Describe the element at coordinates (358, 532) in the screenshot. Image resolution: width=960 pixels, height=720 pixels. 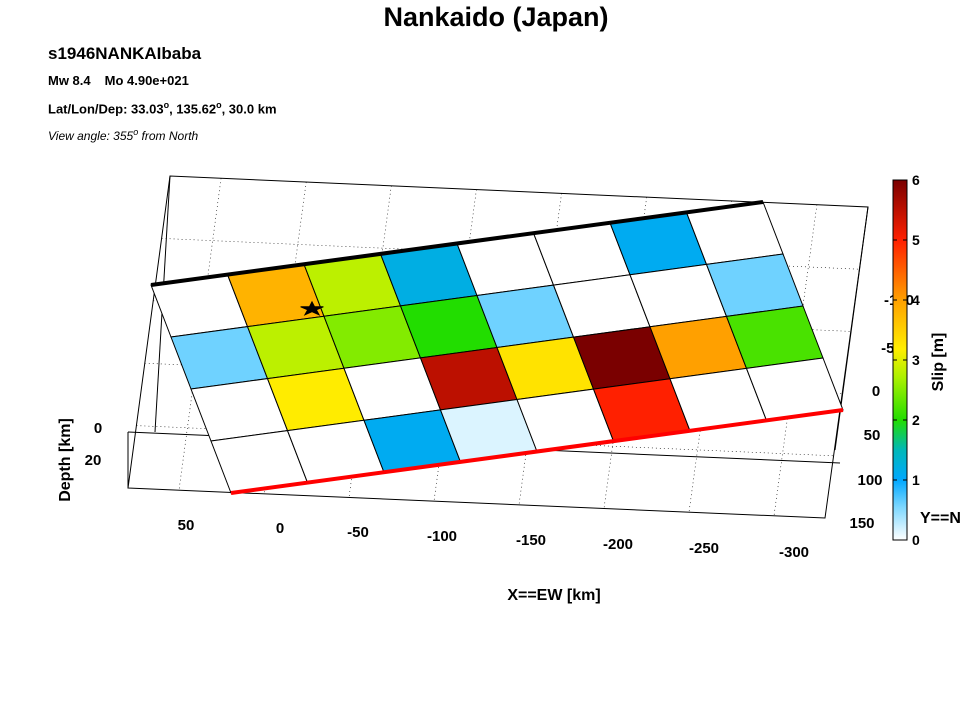
I see `x-tick-label: -50` at that location.